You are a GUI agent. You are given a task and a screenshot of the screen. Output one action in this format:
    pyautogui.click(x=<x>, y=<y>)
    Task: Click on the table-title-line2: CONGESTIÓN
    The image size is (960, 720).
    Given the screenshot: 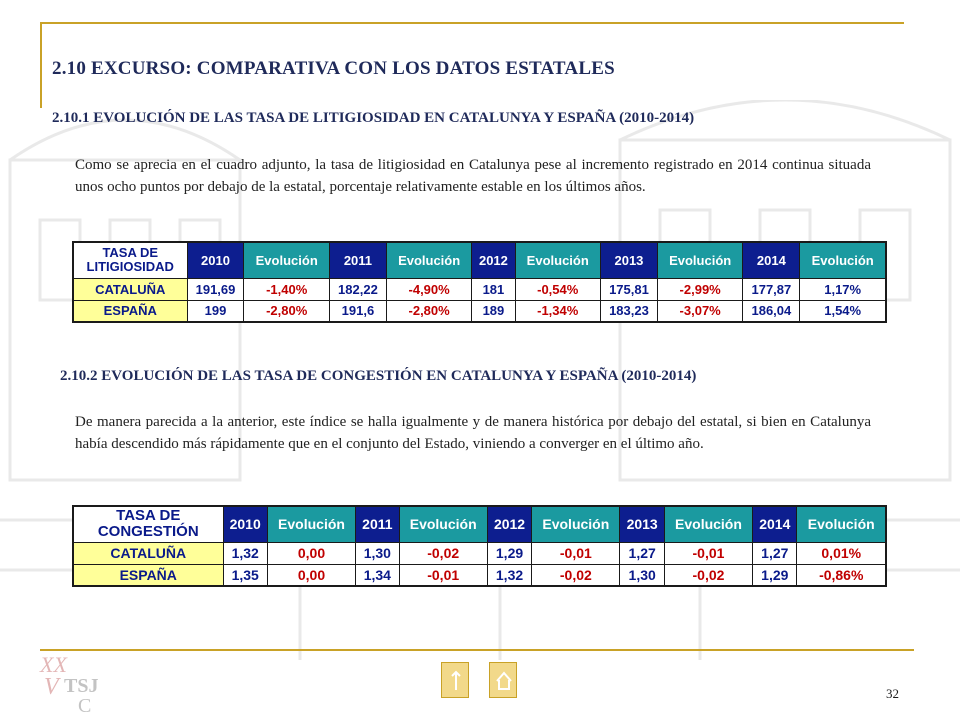 What is the action you would take?
    pyautogui.click(x=148, y=532)
    